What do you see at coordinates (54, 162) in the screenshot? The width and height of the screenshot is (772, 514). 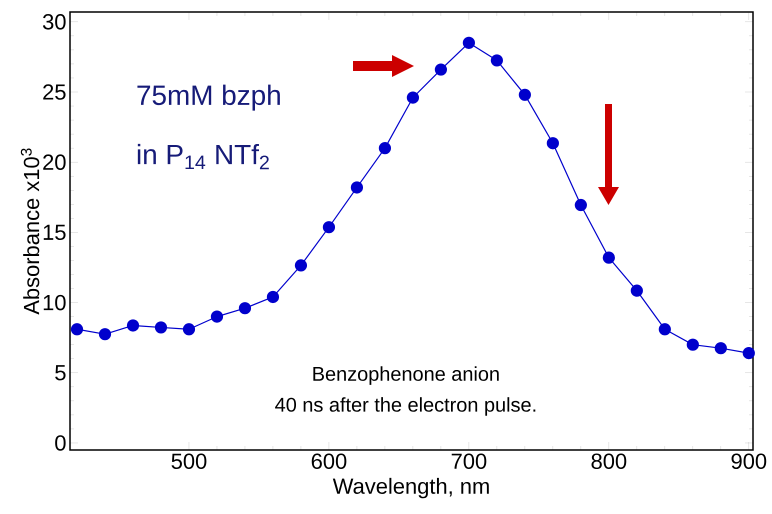 I see `y-tick-label: 20` at bounding box center [54, 162].